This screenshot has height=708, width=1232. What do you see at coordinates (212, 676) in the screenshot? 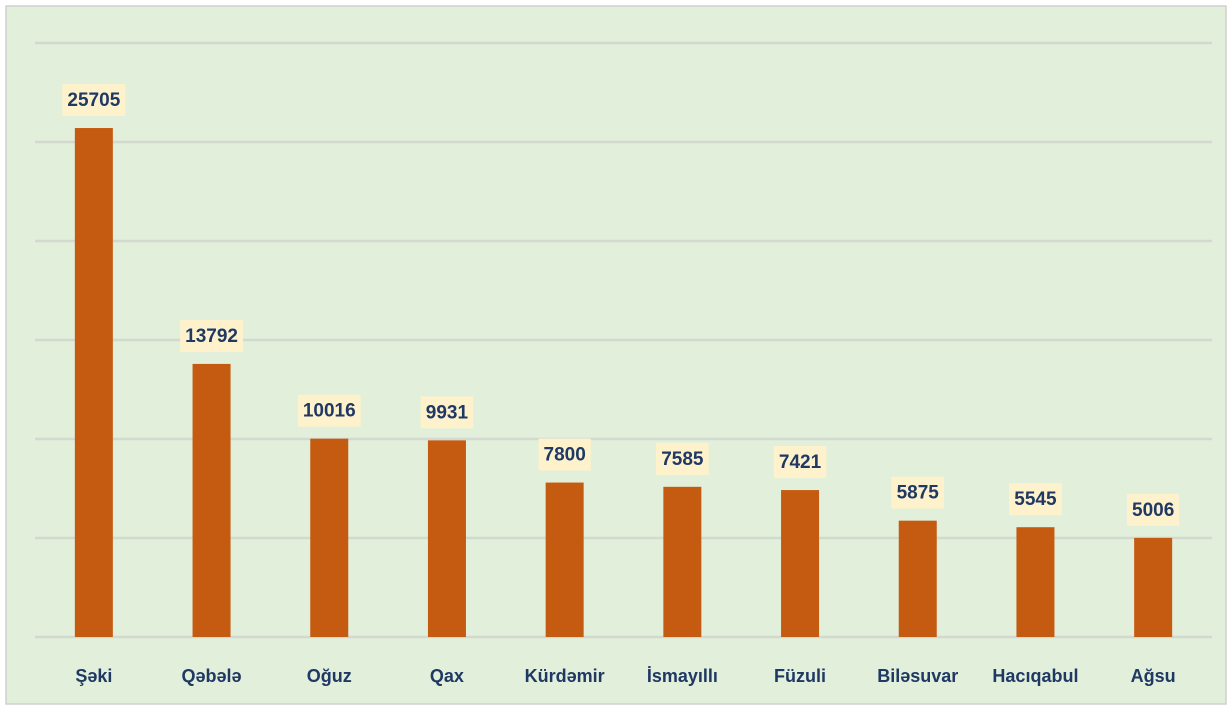
I see `x-tick-label: Qəbələ` at bounding box center [212, 676].